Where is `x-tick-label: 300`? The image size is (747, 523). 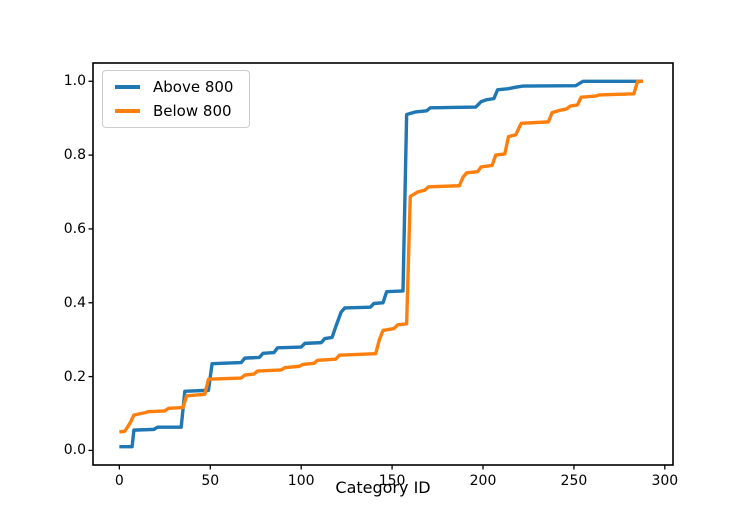
x-tick-label: 300 is located at coordinates (665, 481).